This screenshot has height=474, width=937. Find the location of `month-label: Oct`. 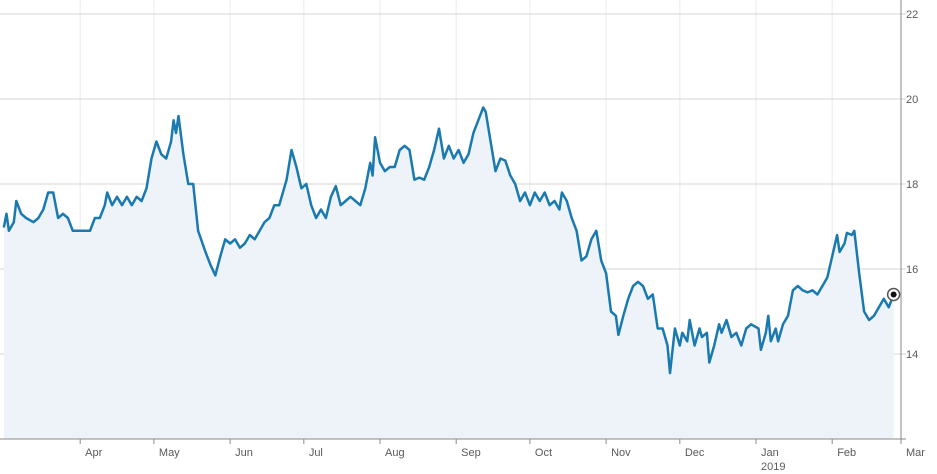

month-label: Oct is located at coordinates (543, 453).